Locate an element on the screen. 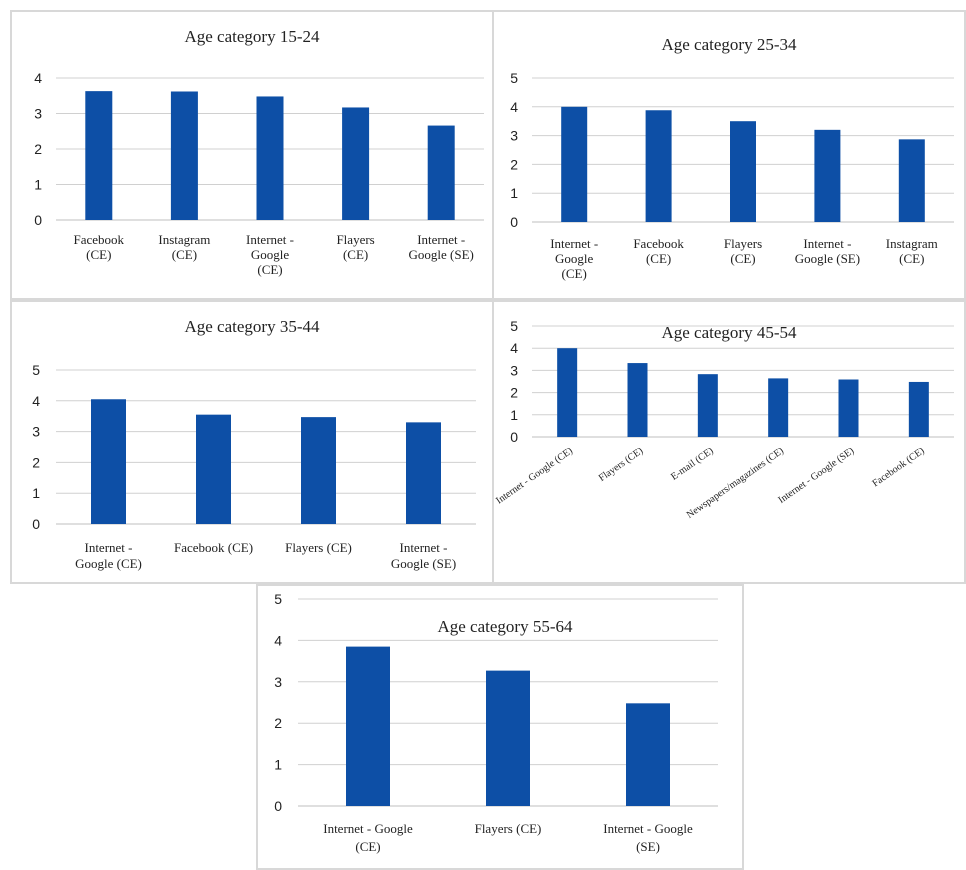 The image size is (966, 870). chart-title: Age category 25-34 is located at coordinates (729, 44).